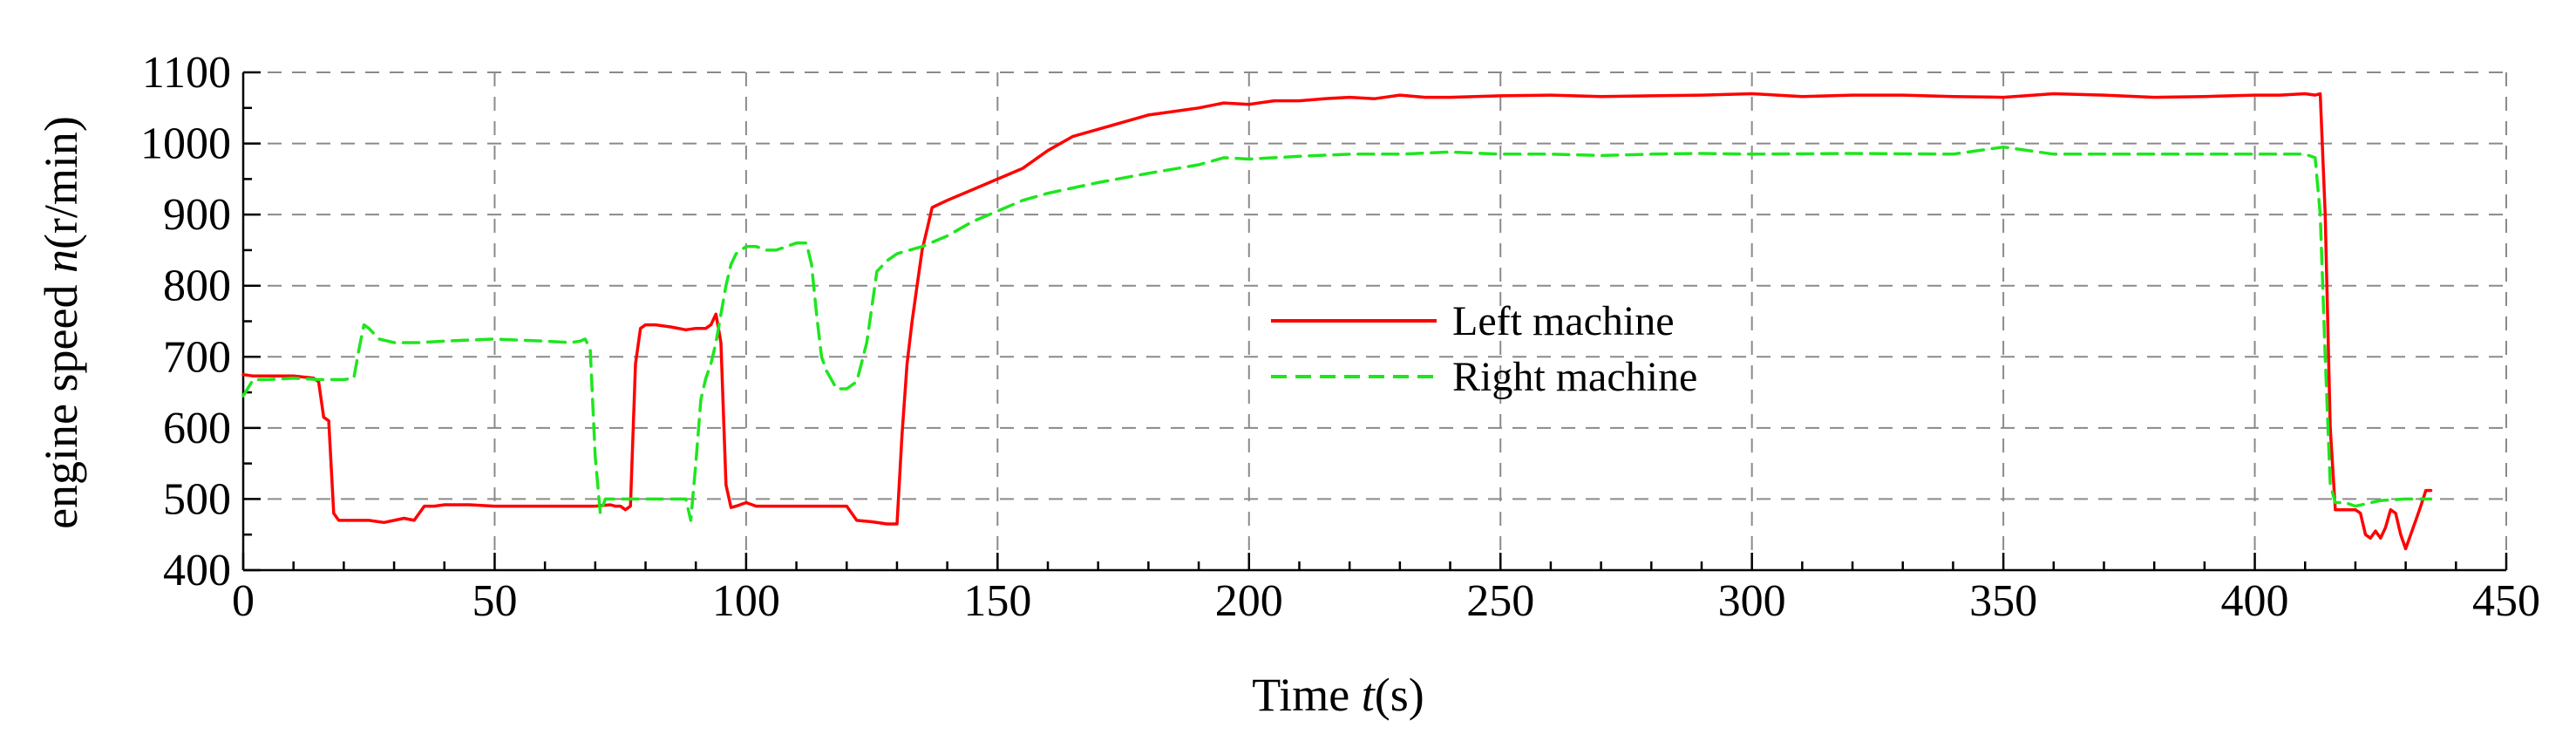 The image size is (2576, 748). Describe the element at coordinates (2255, 601) in the screenshot. I see `x-tick-label-400: 400` at that location.